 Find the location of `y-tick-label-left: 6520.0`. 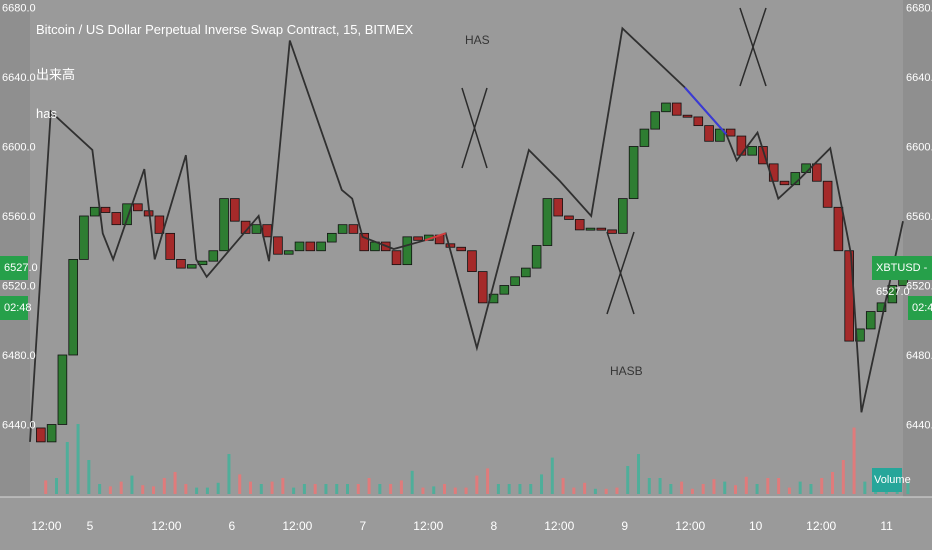

y-tick-label-left: 6520.0 is located at coordinates (19, 286).